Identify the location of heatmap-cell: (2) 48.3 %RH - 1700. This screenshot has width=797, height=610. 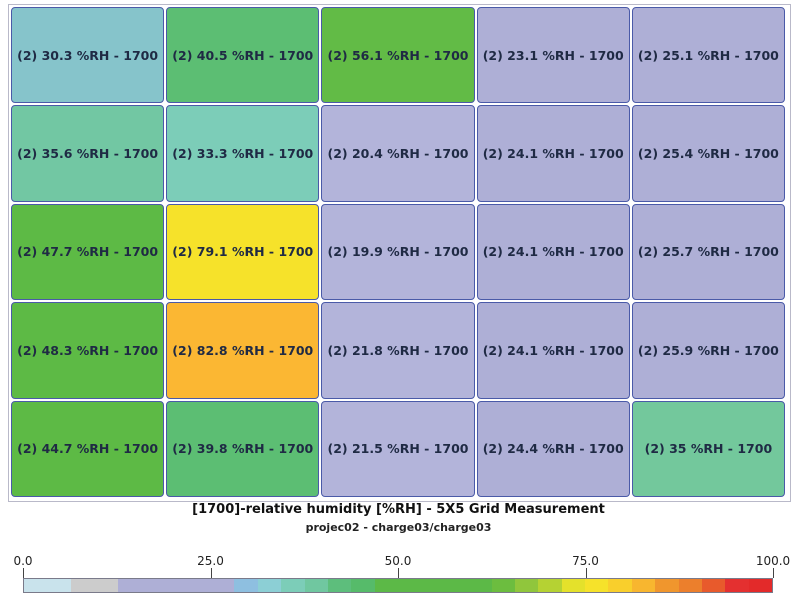
(88, 350).